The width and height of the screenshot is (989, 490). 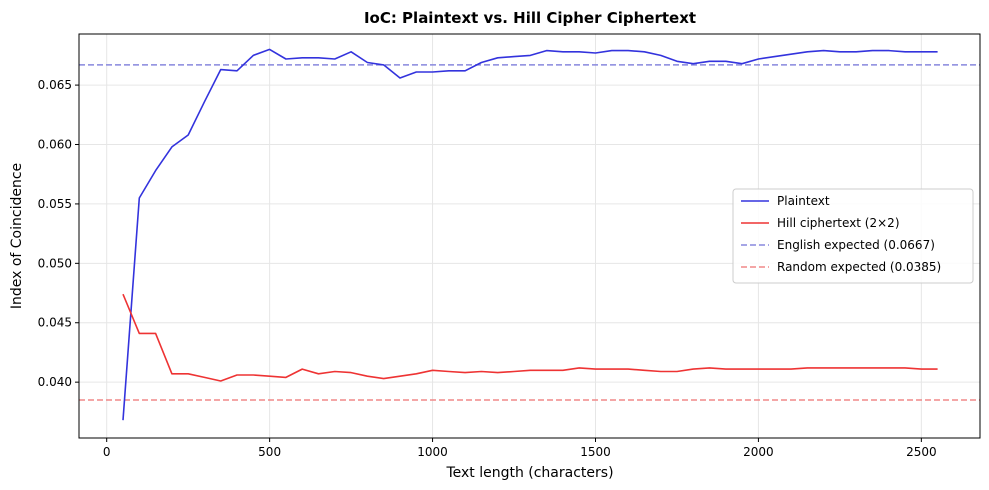 What do you see at coordinates (17, 236) in the screenshot?
I see `y-axis-label: Index of Coincidence` at bounding box center [17, 236].